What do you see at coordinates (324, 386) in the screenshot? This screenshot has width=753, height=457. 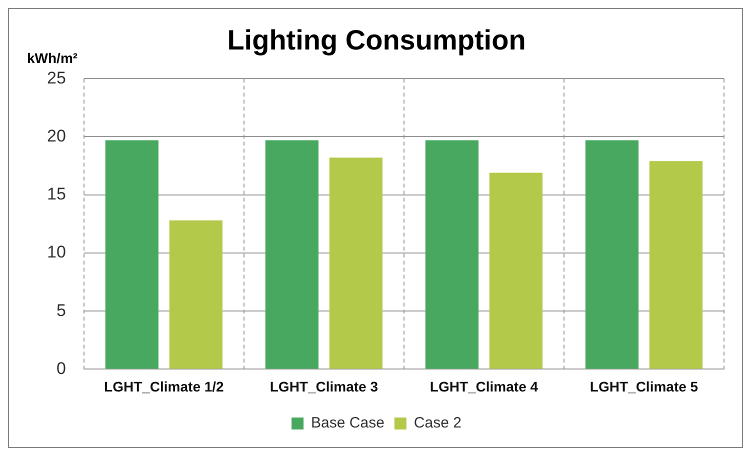 I see `x-tick-label: LGHT_Climate 3` at bounding box center [324, 386].